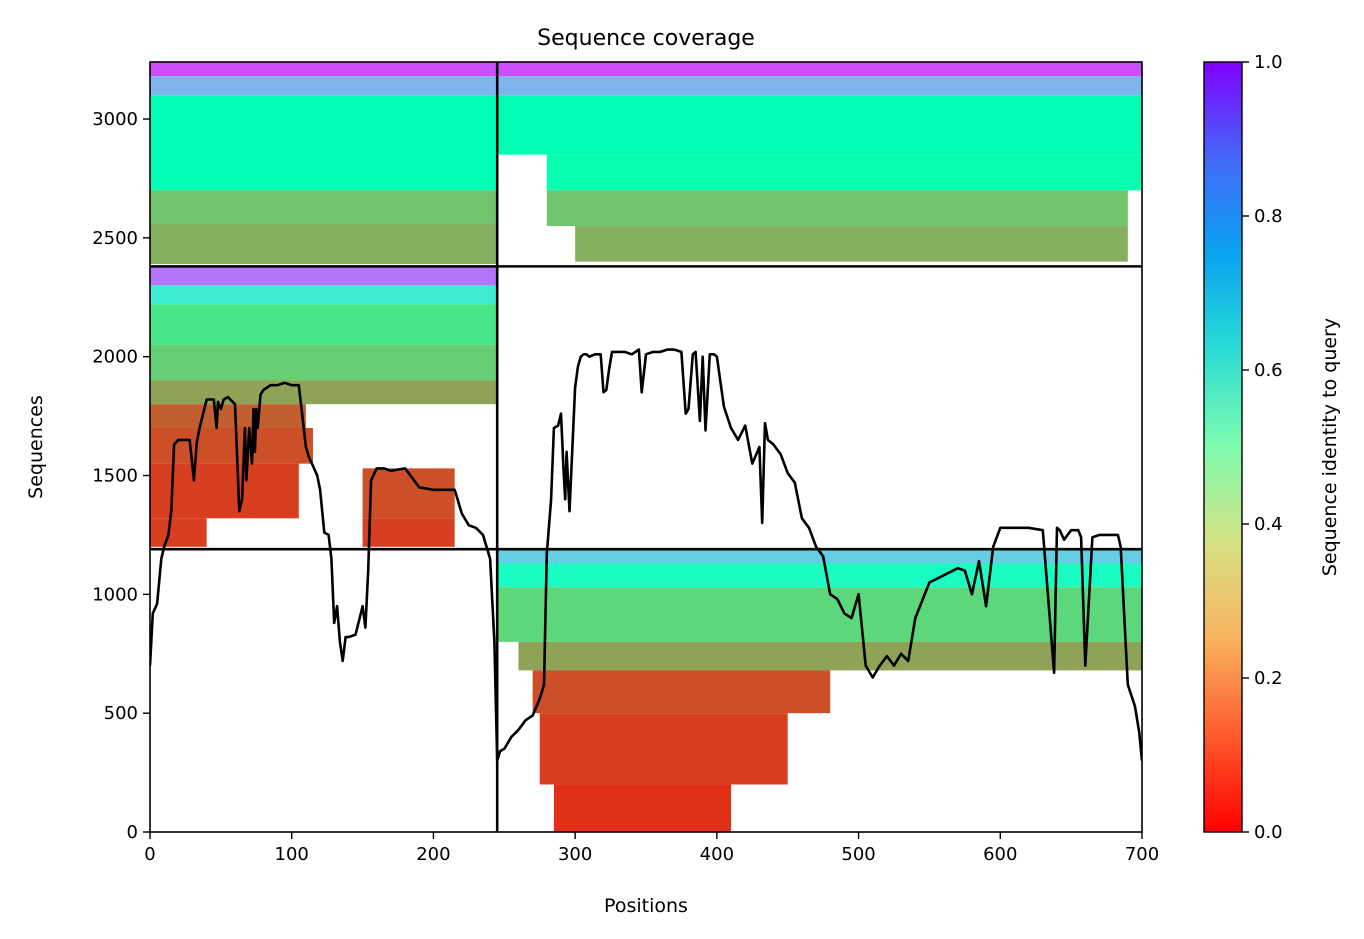  What do you see at coordinates (1268, 216) in the screenshot?
I see `colorbar-tick-label-4: 0.8` at bounding box center [1268, 216].